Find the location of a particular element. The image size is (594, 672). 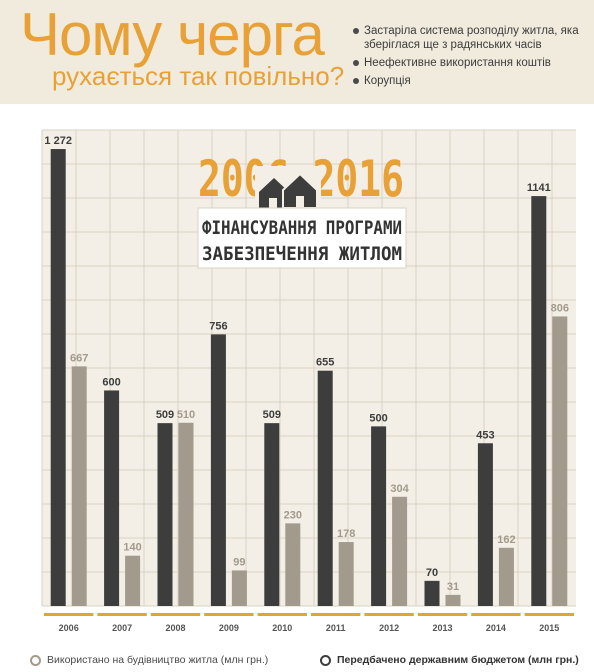

data-label-used: 178 is located at coordinates (346, 534).